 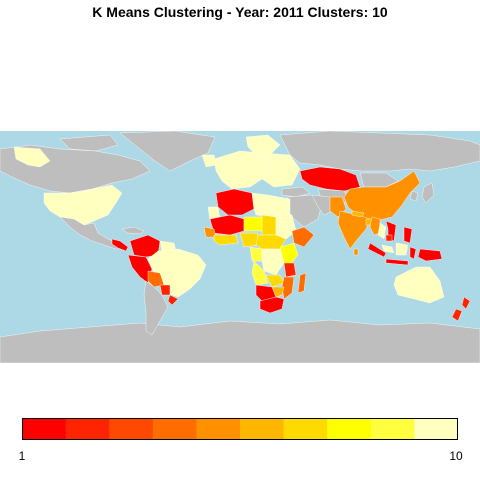 I want to click on madagascar, so click(x=302, y=283).